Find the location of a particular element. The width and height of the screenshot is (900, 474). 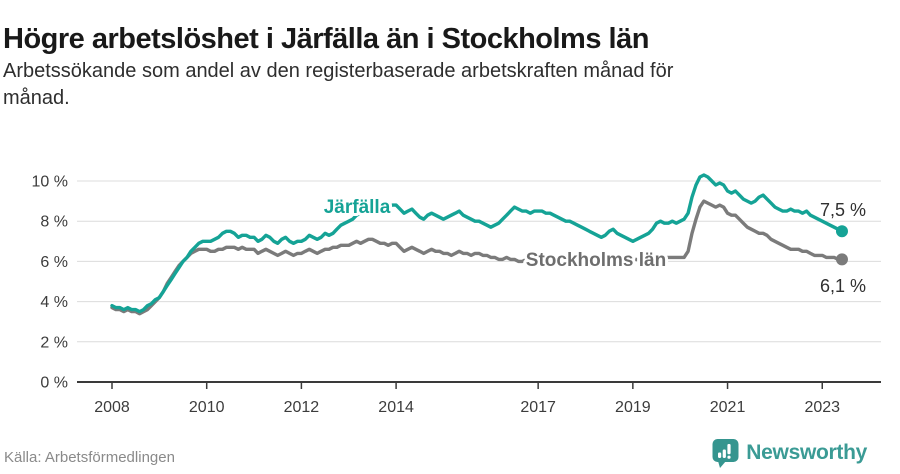

jarfalla-series-label: Järfälla is located at coordinates (357, 207).